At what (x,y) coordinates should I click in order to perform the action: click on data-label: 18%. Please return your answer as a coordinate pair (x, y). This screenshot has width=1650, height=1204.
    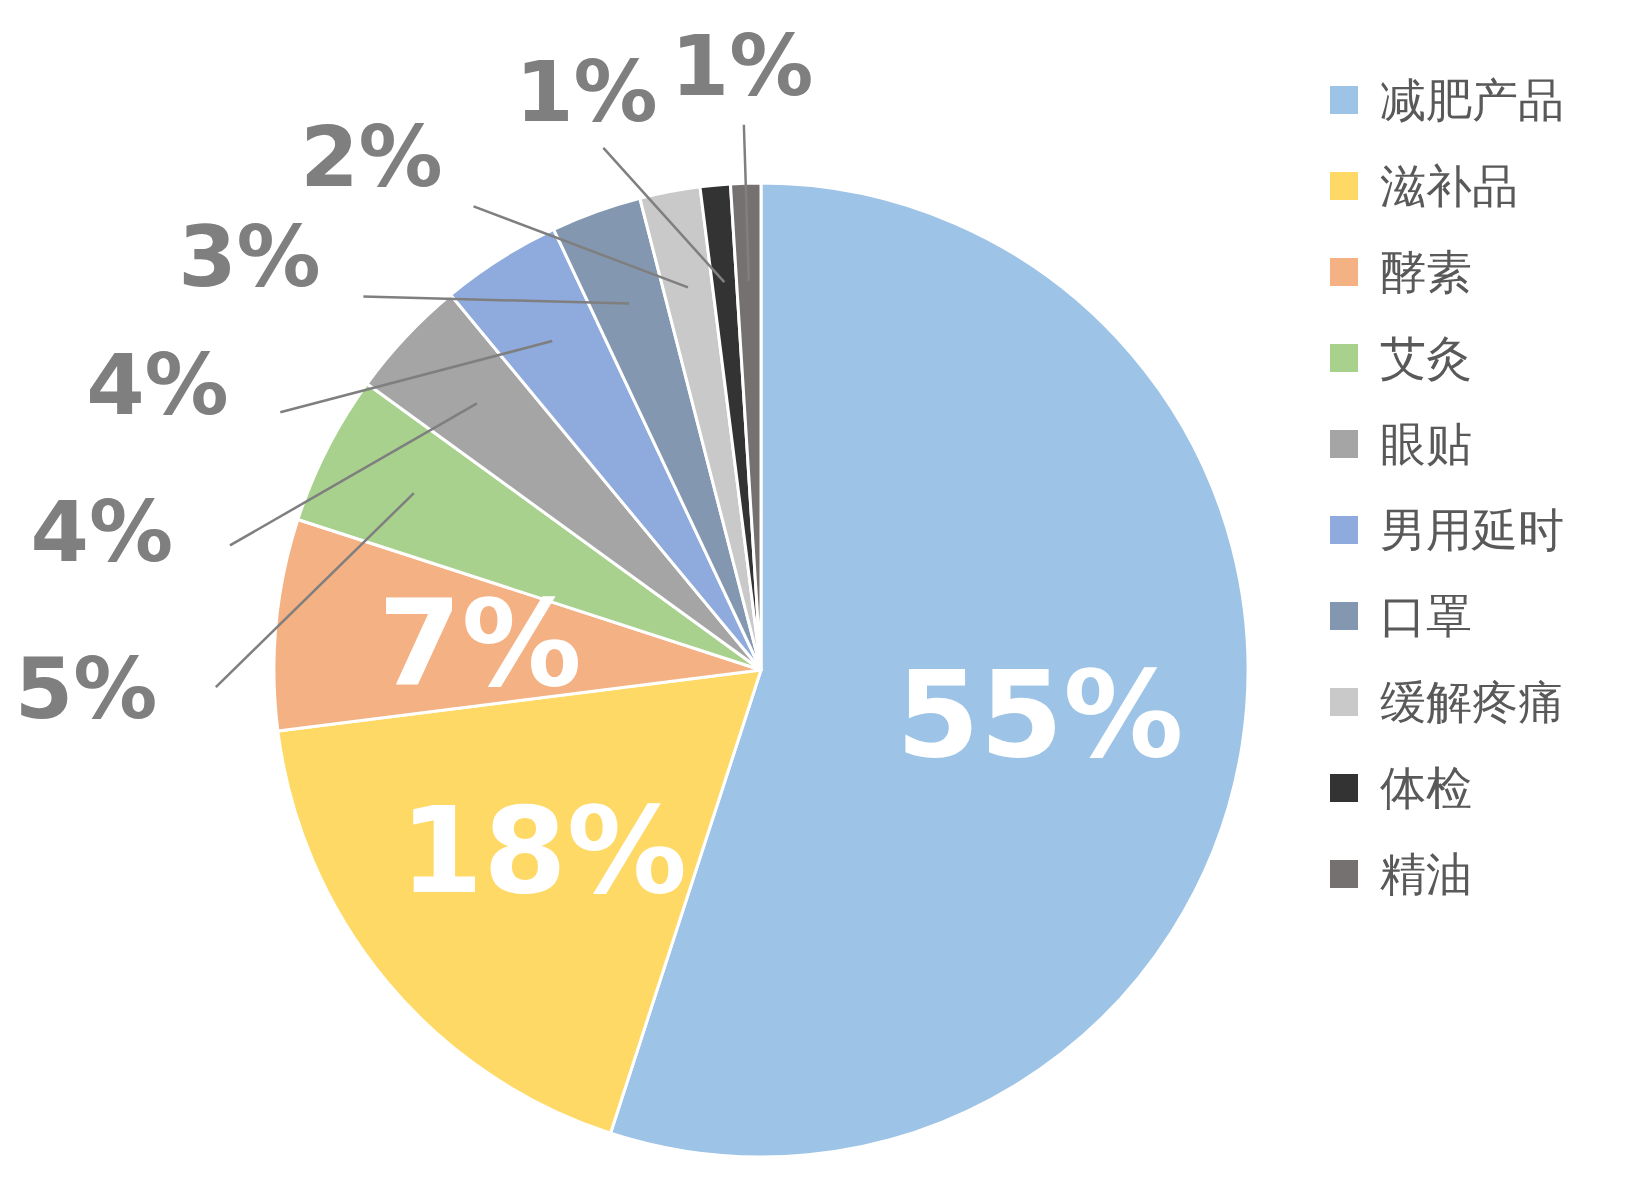
    Looking at the image, I should click on (543, 850).